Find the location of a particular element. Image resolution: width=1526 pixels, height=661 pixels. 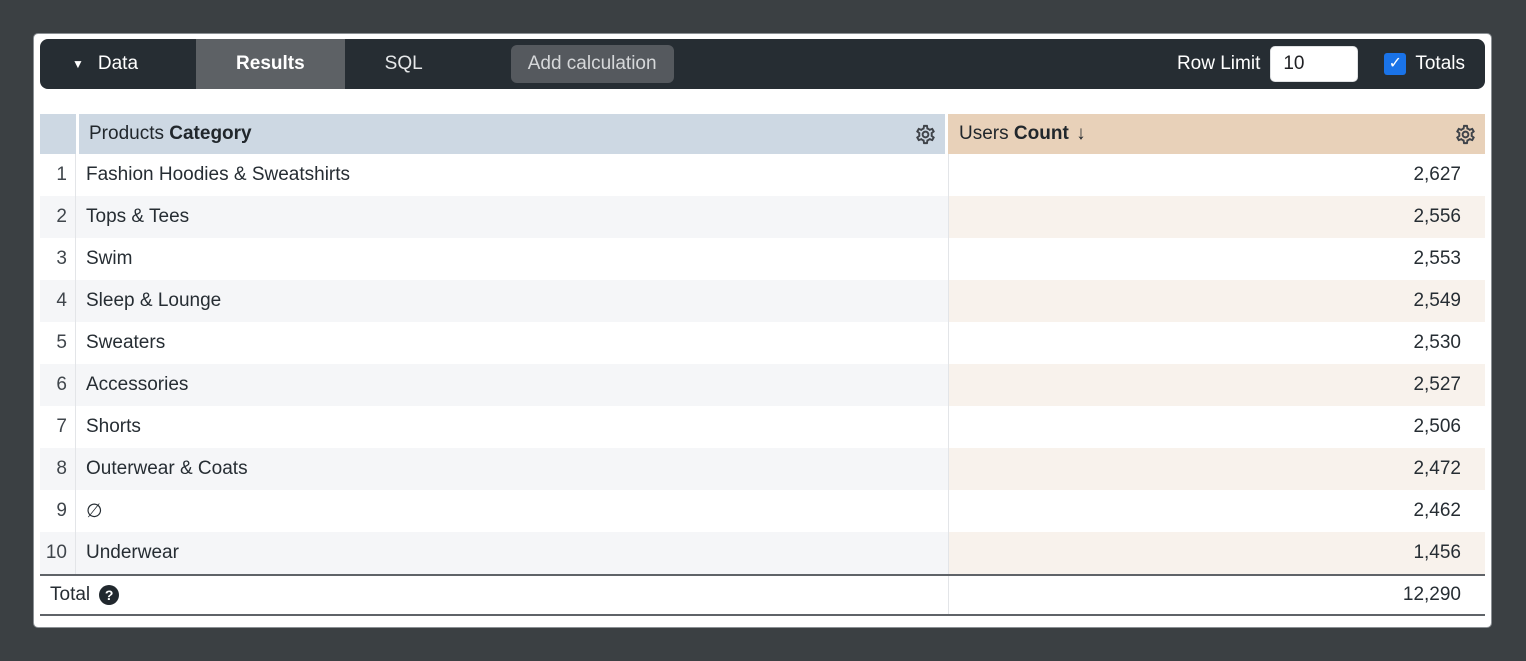

table-row: 2 Tops & Tees 2,556 is located at coordinates (762, 217).